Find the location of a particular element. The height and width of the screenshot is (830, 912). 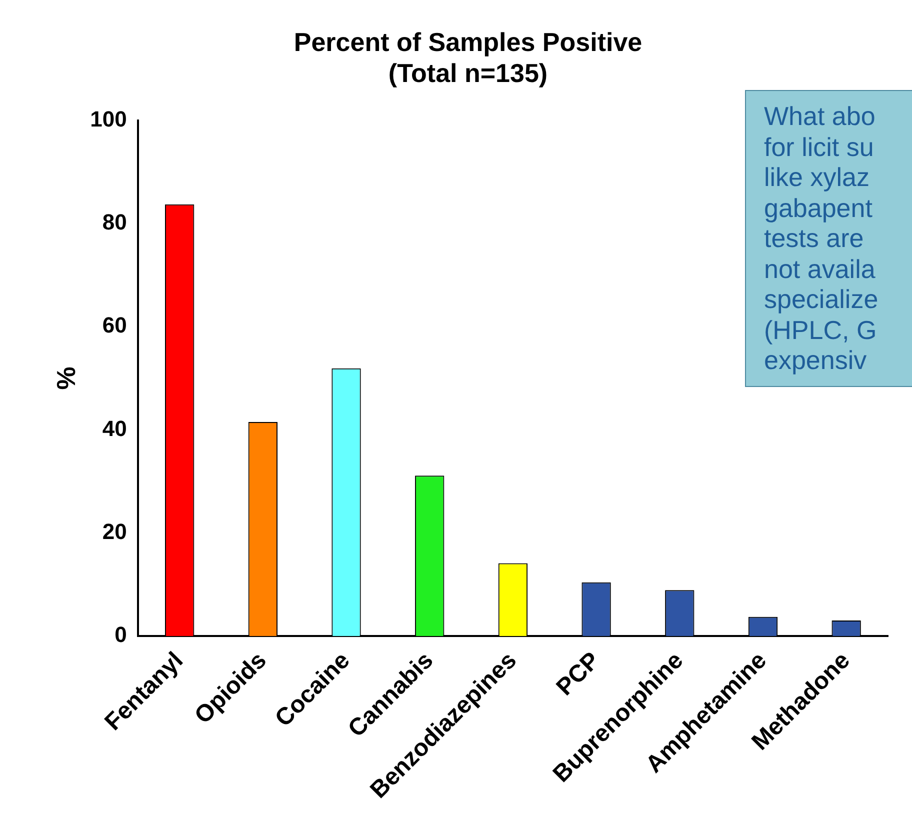

chart-title: Percent of Samples Positive (Total n=135) is located at coordinates (468, 57).